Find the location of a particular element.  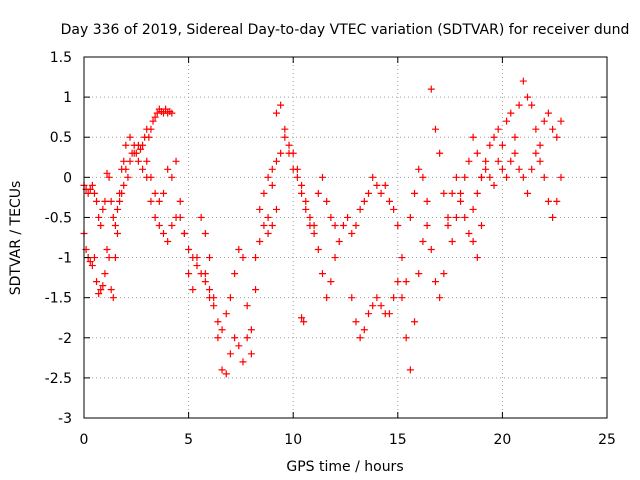

series-track-a is located at coordinates (128, 203).